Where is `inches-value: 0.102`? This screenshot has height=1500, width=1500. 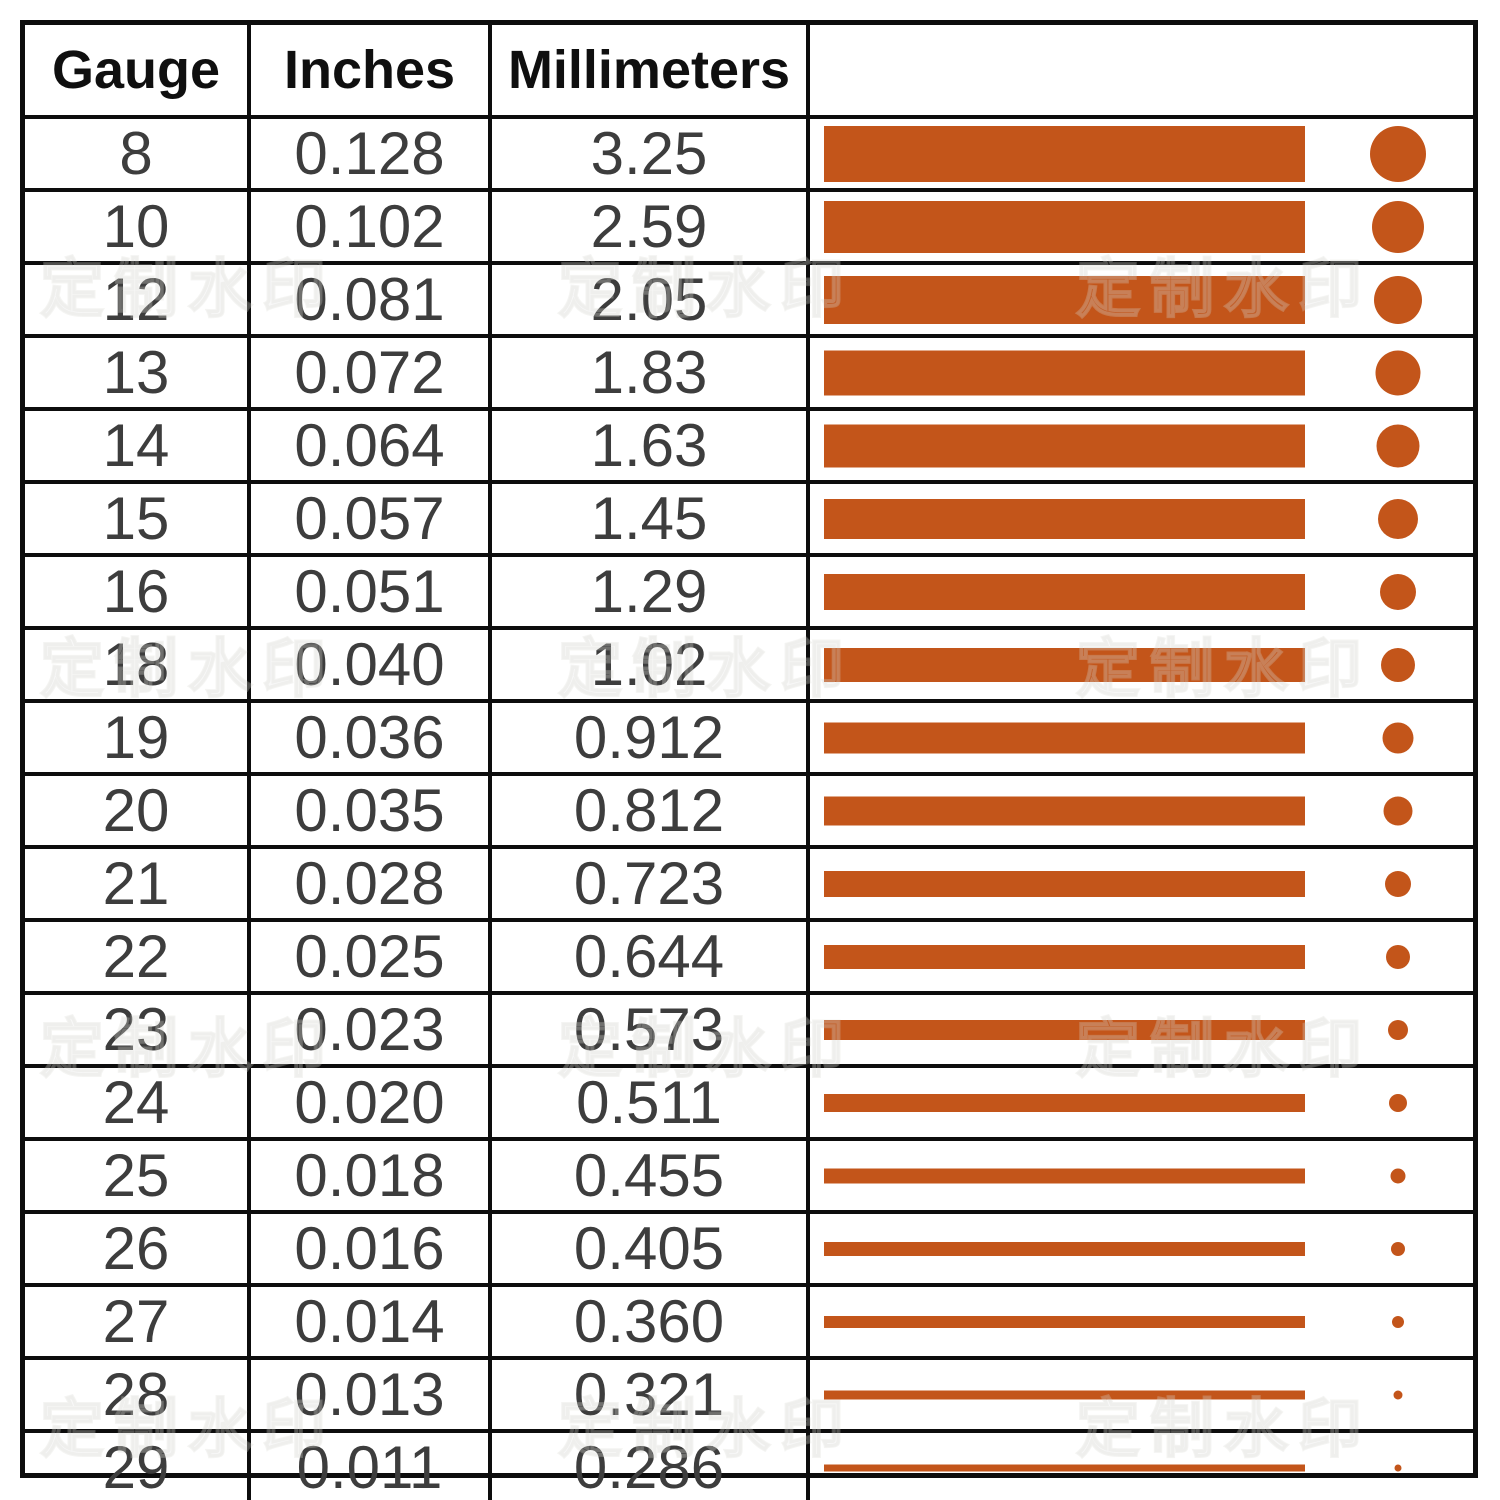
inches-value: 0.102 is located at coordinates (371, 226).